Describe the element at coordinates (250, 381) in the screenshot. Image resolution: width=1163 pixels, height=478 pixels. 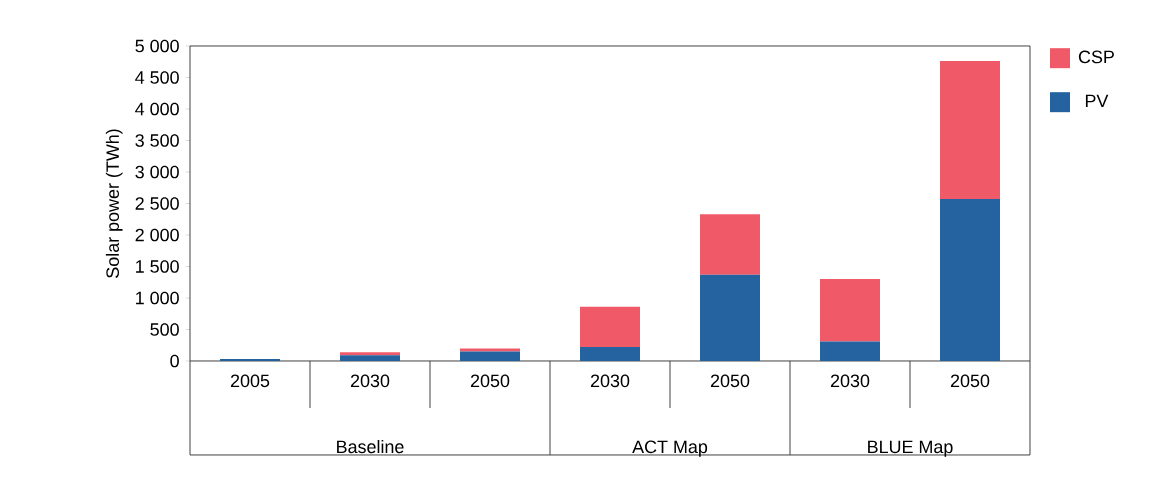
I see `x-tick-label: 2005` at that location.